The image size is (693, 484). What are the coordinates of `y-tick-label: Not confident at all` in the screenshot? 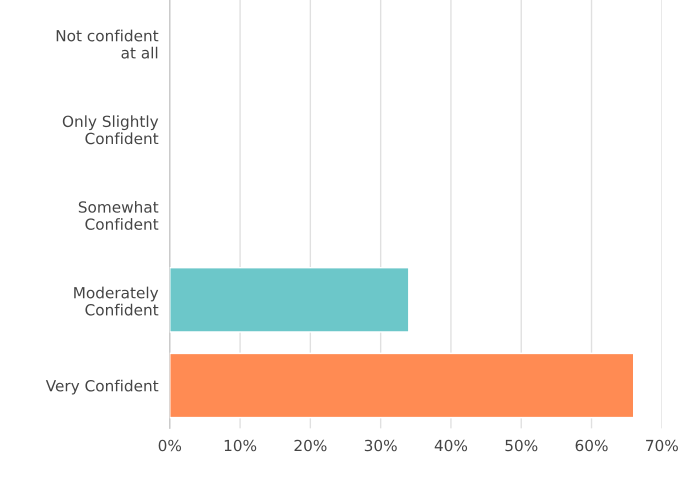 It's located at (107, 44).